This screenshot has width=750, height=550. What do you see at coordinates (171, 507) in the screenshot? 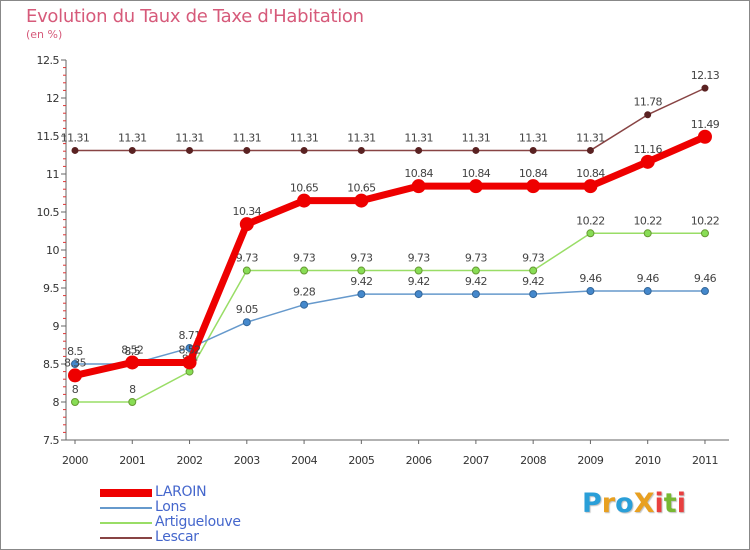
I see `legend-label-lons: Lons` at bounding box center [171, 507].